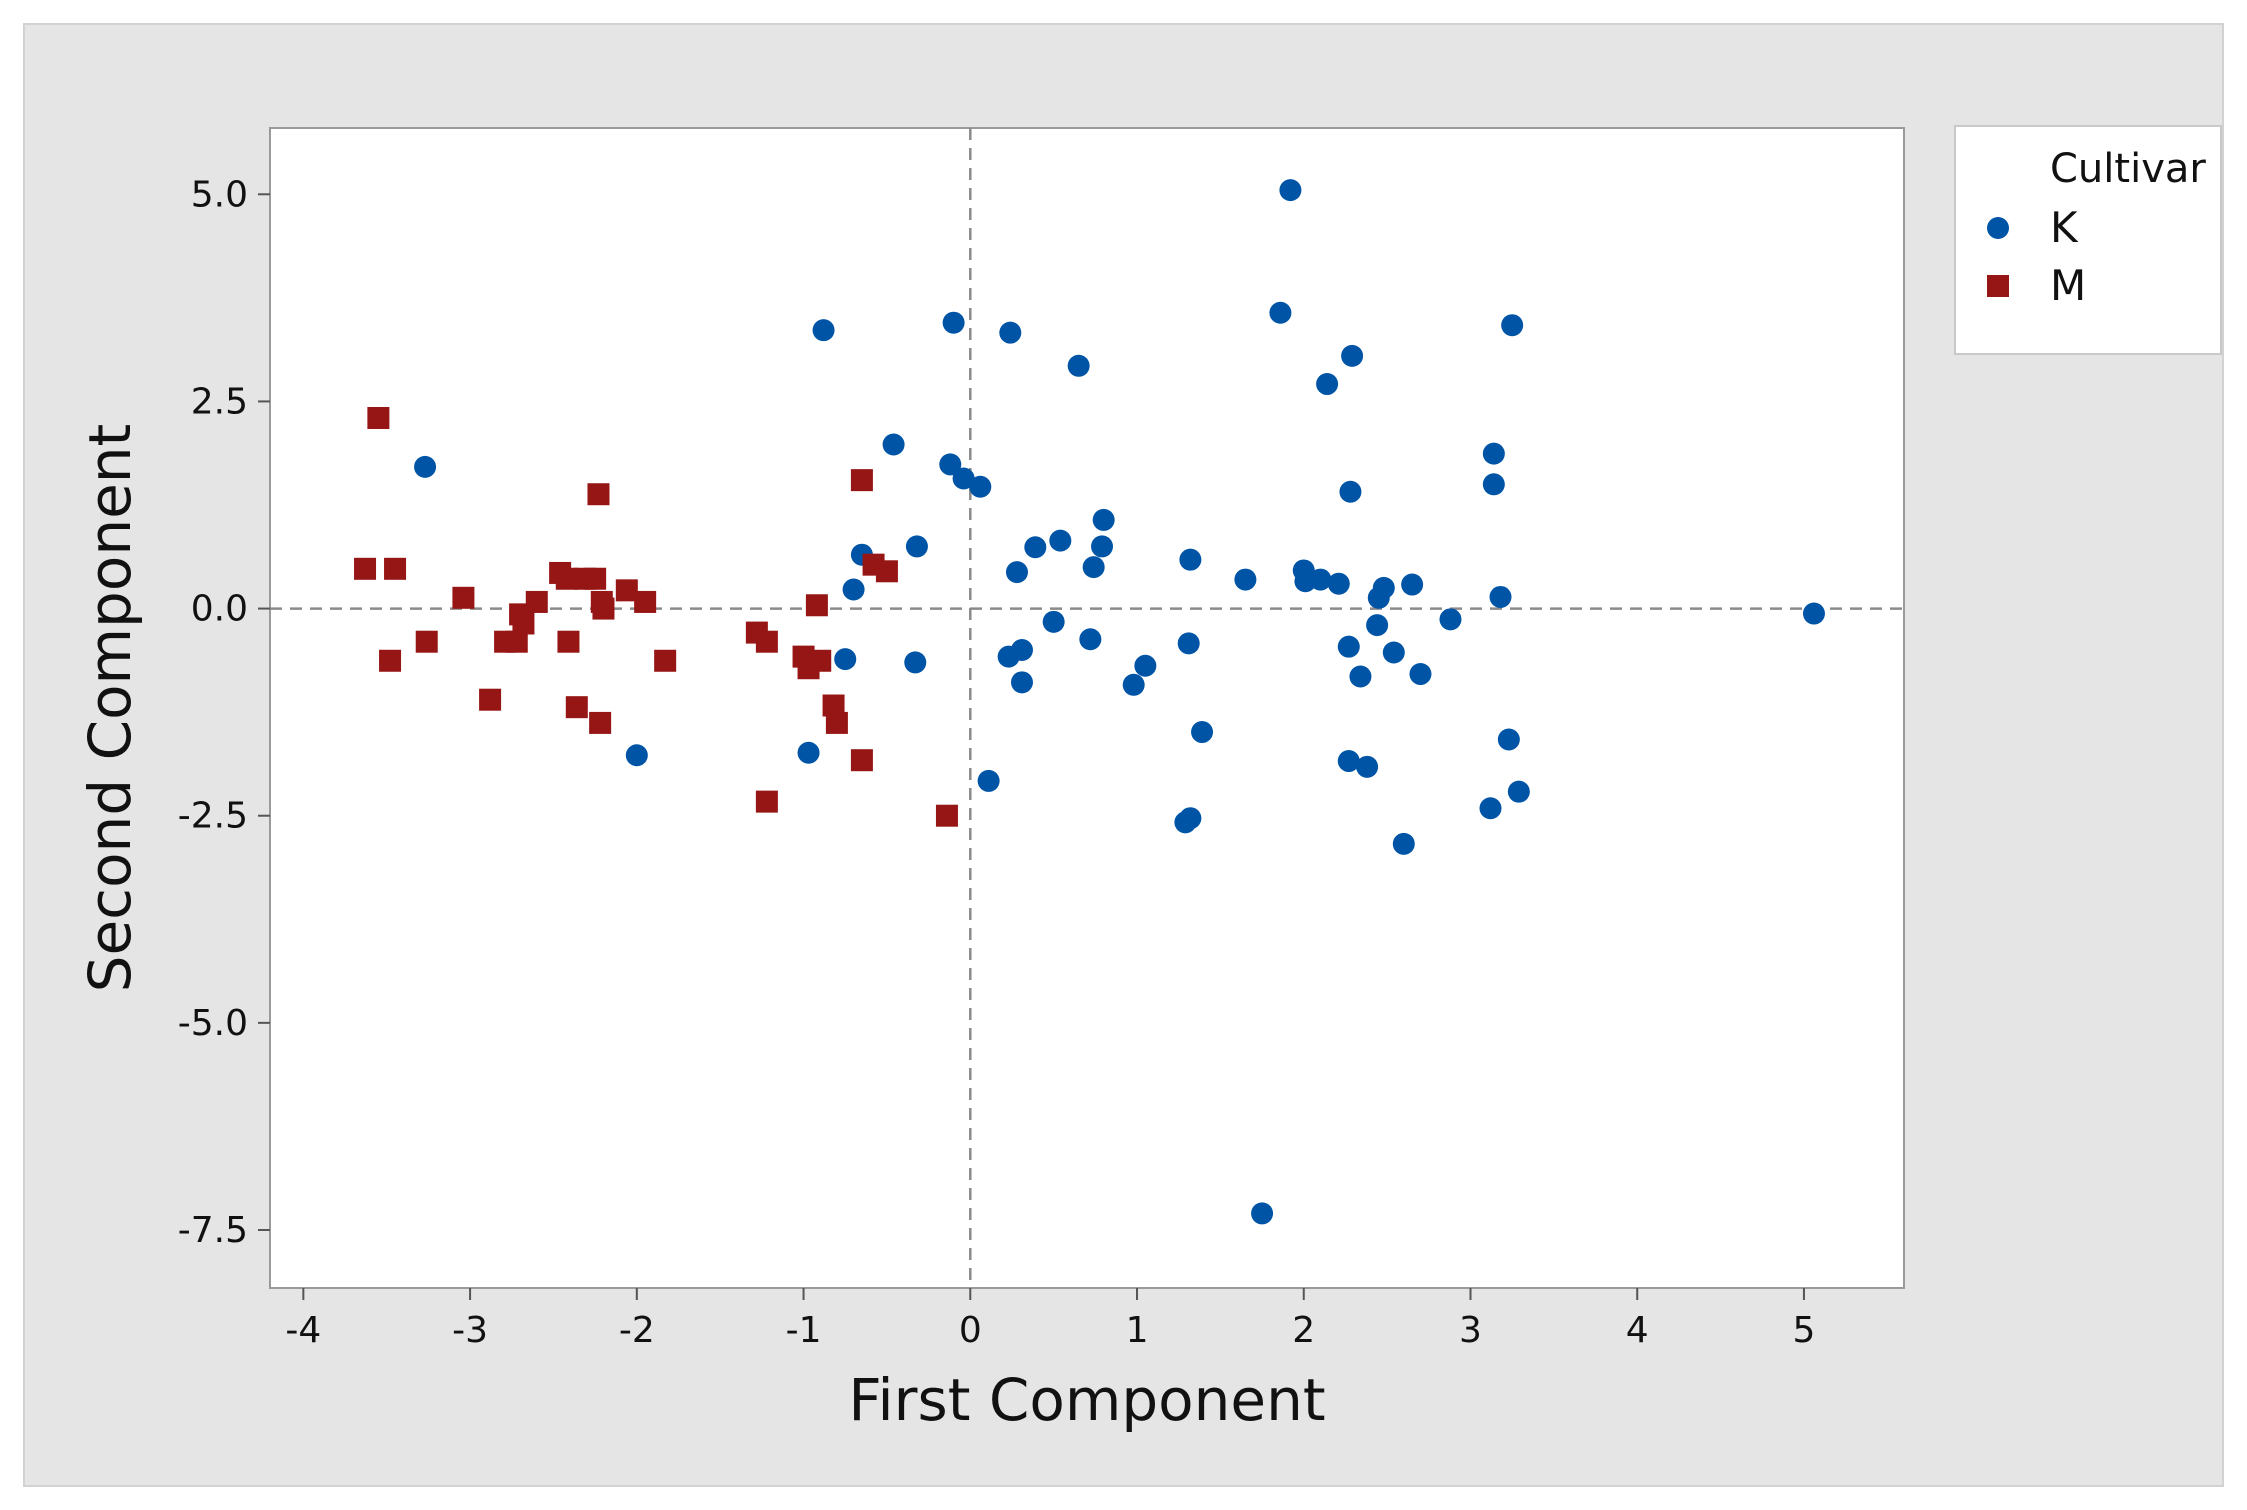 The image size is (2247, 1510). I want to click on y-tick-label: 5.0, so click(219, 194).